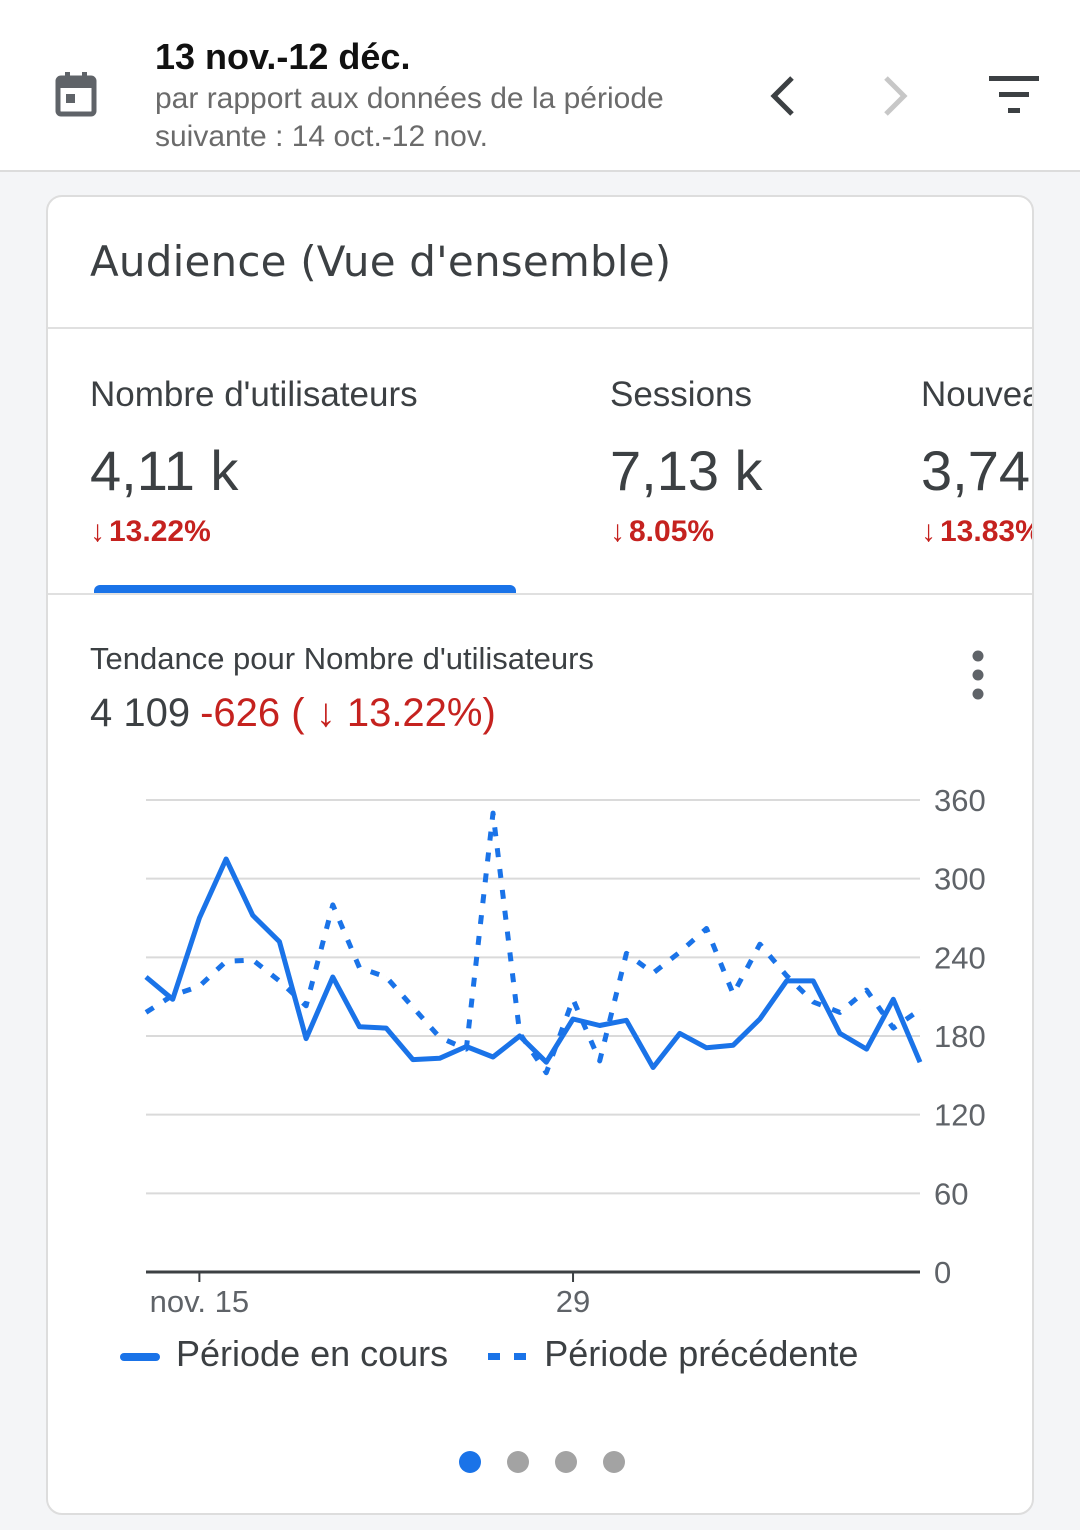  What do you see at coordinates (507, 1356) in the screenshot?
I see `dashed-line-swatch-icon` at bounding box center [507, 1356].